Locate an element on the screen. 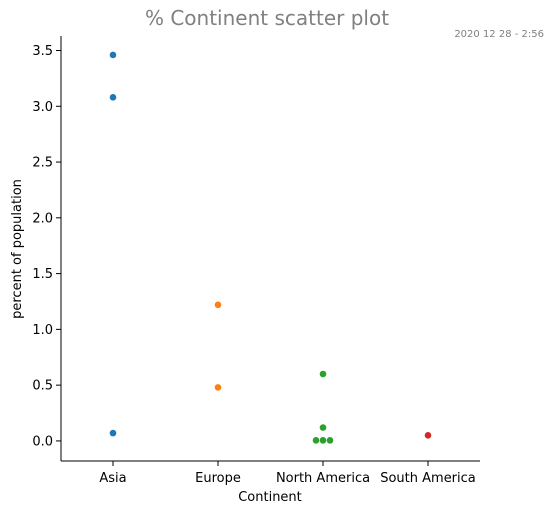  y-tick-label: 2.0 is located at coordinates (42, 218).